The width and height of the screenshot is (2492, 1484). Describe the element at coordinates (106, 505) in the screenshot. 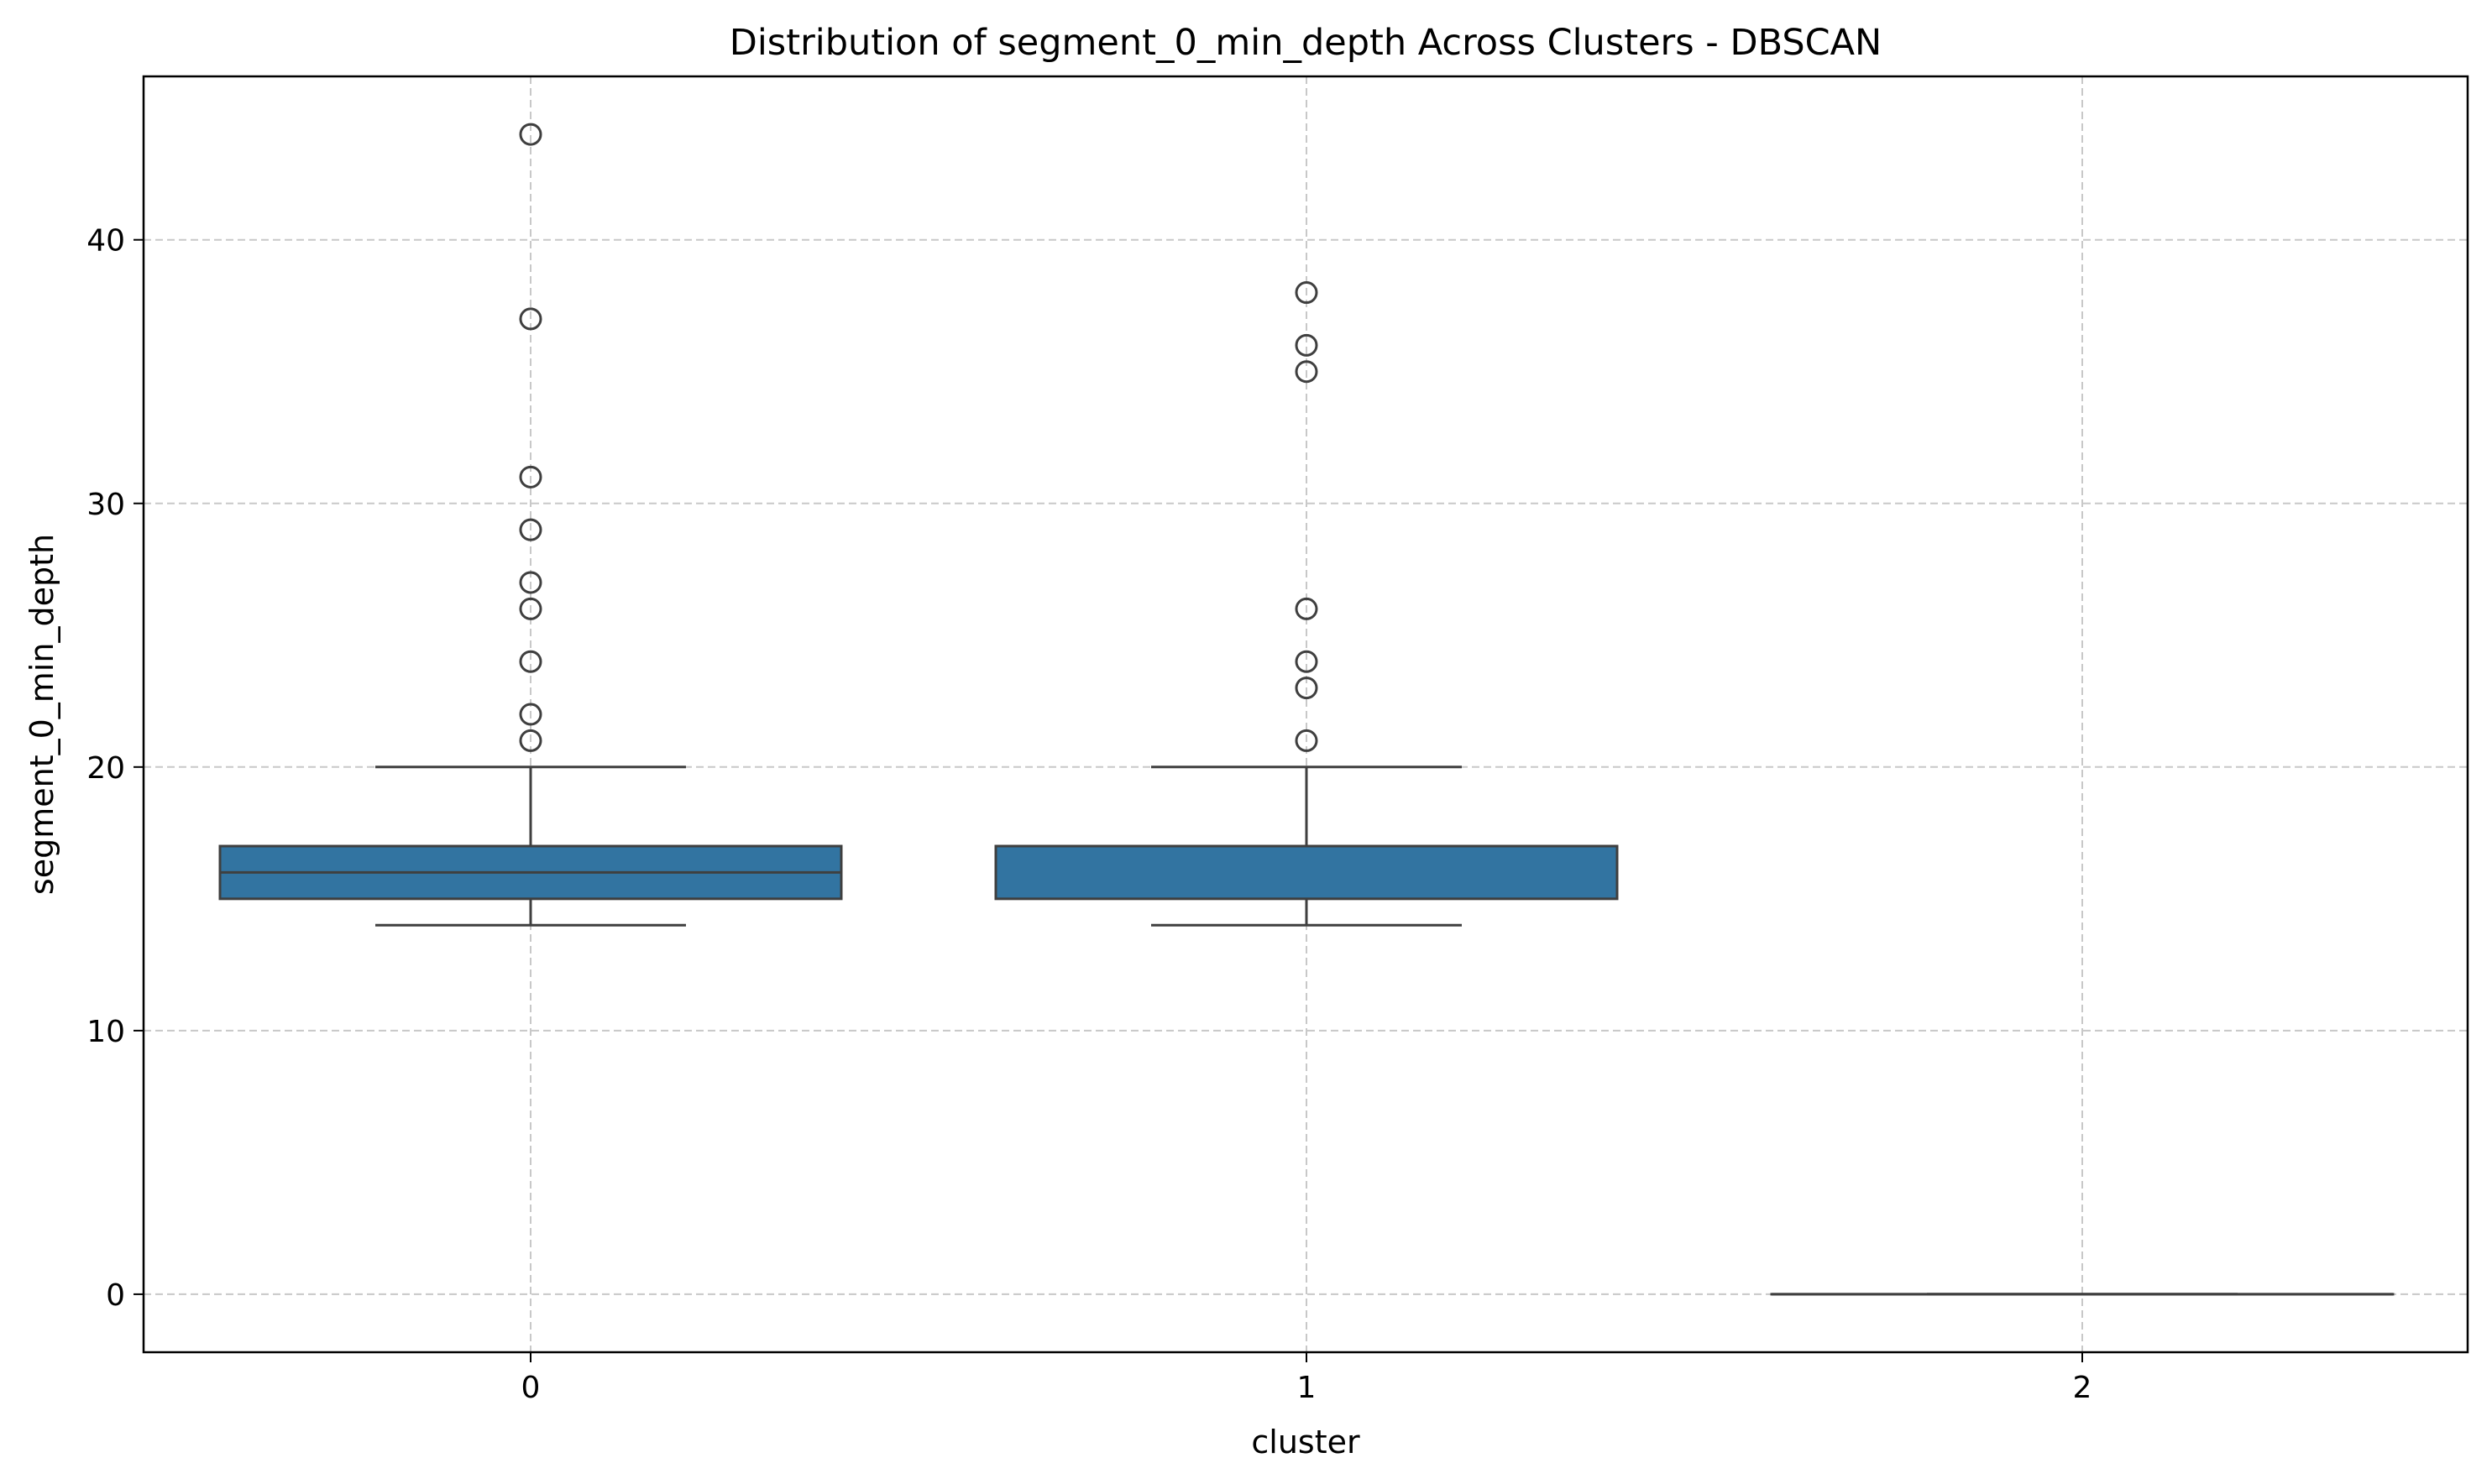

I see `y-tick-label: 30` at that location.